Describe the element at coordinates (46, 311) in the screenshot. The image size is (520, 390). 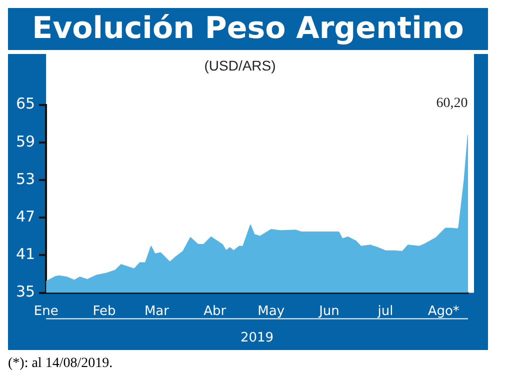
I see `x-tick-label: Ene` at that location.